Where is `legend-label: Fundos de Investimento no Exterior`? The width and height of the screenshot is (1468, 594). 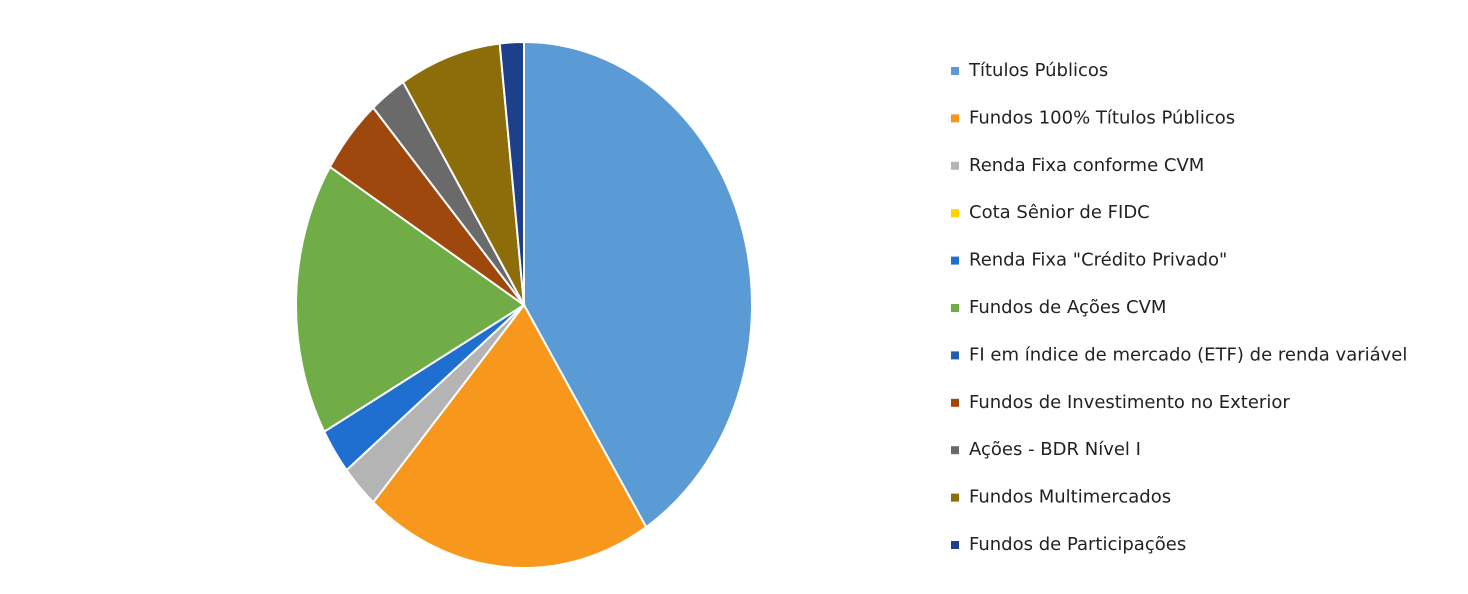 legend-label: Fundos de Investimento no Exterior is located at coordinates (1129, 402).